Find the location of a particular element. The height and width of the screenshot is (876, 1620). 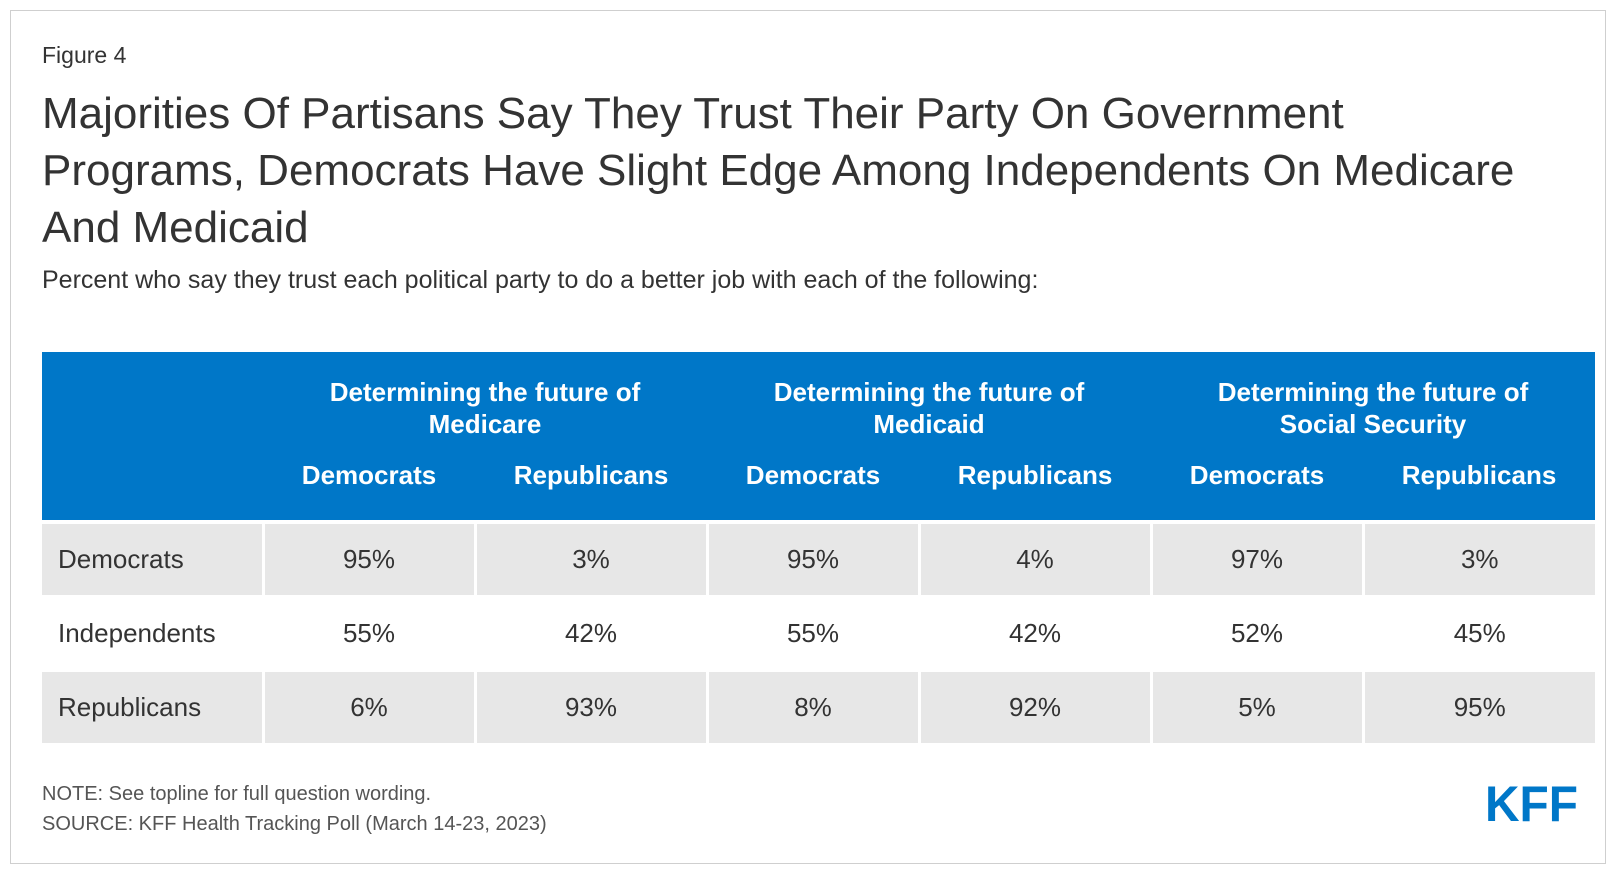

kff-logo: KFF is located at coordinates (1531, 803).